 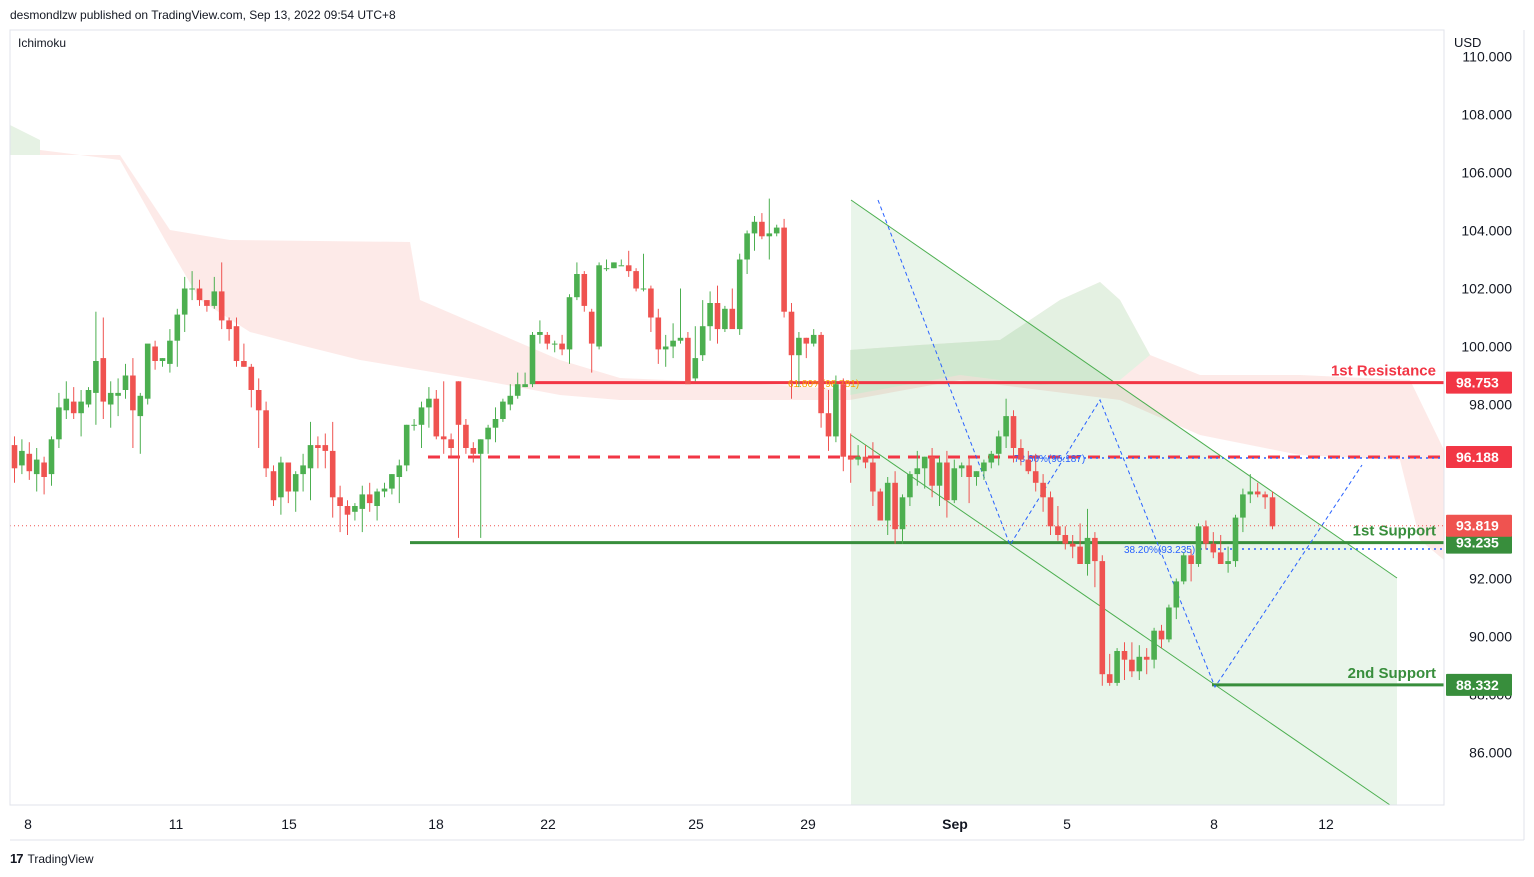 What do you see at coordinates (696, 824) in the screenshot?
I see `x-tick-label: 25` at bounding box center [696, 824].